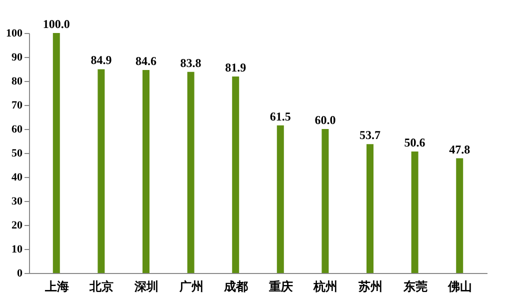 This screenshot has height=294, width=508. Describe the element at coordinates (235, 287) in the screenshot. I see `x-tick-label: 成都` at that location.